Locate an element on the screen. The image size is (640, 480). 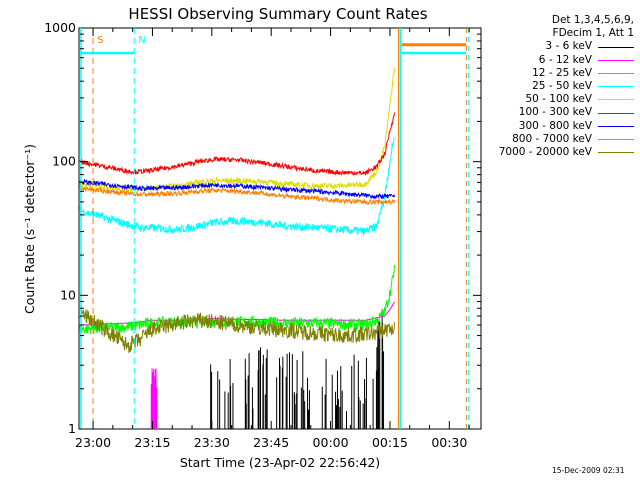
y-axis-label: Count Rate (s⁻¹ detector⁻¹) is located at coordinates (29, 229).